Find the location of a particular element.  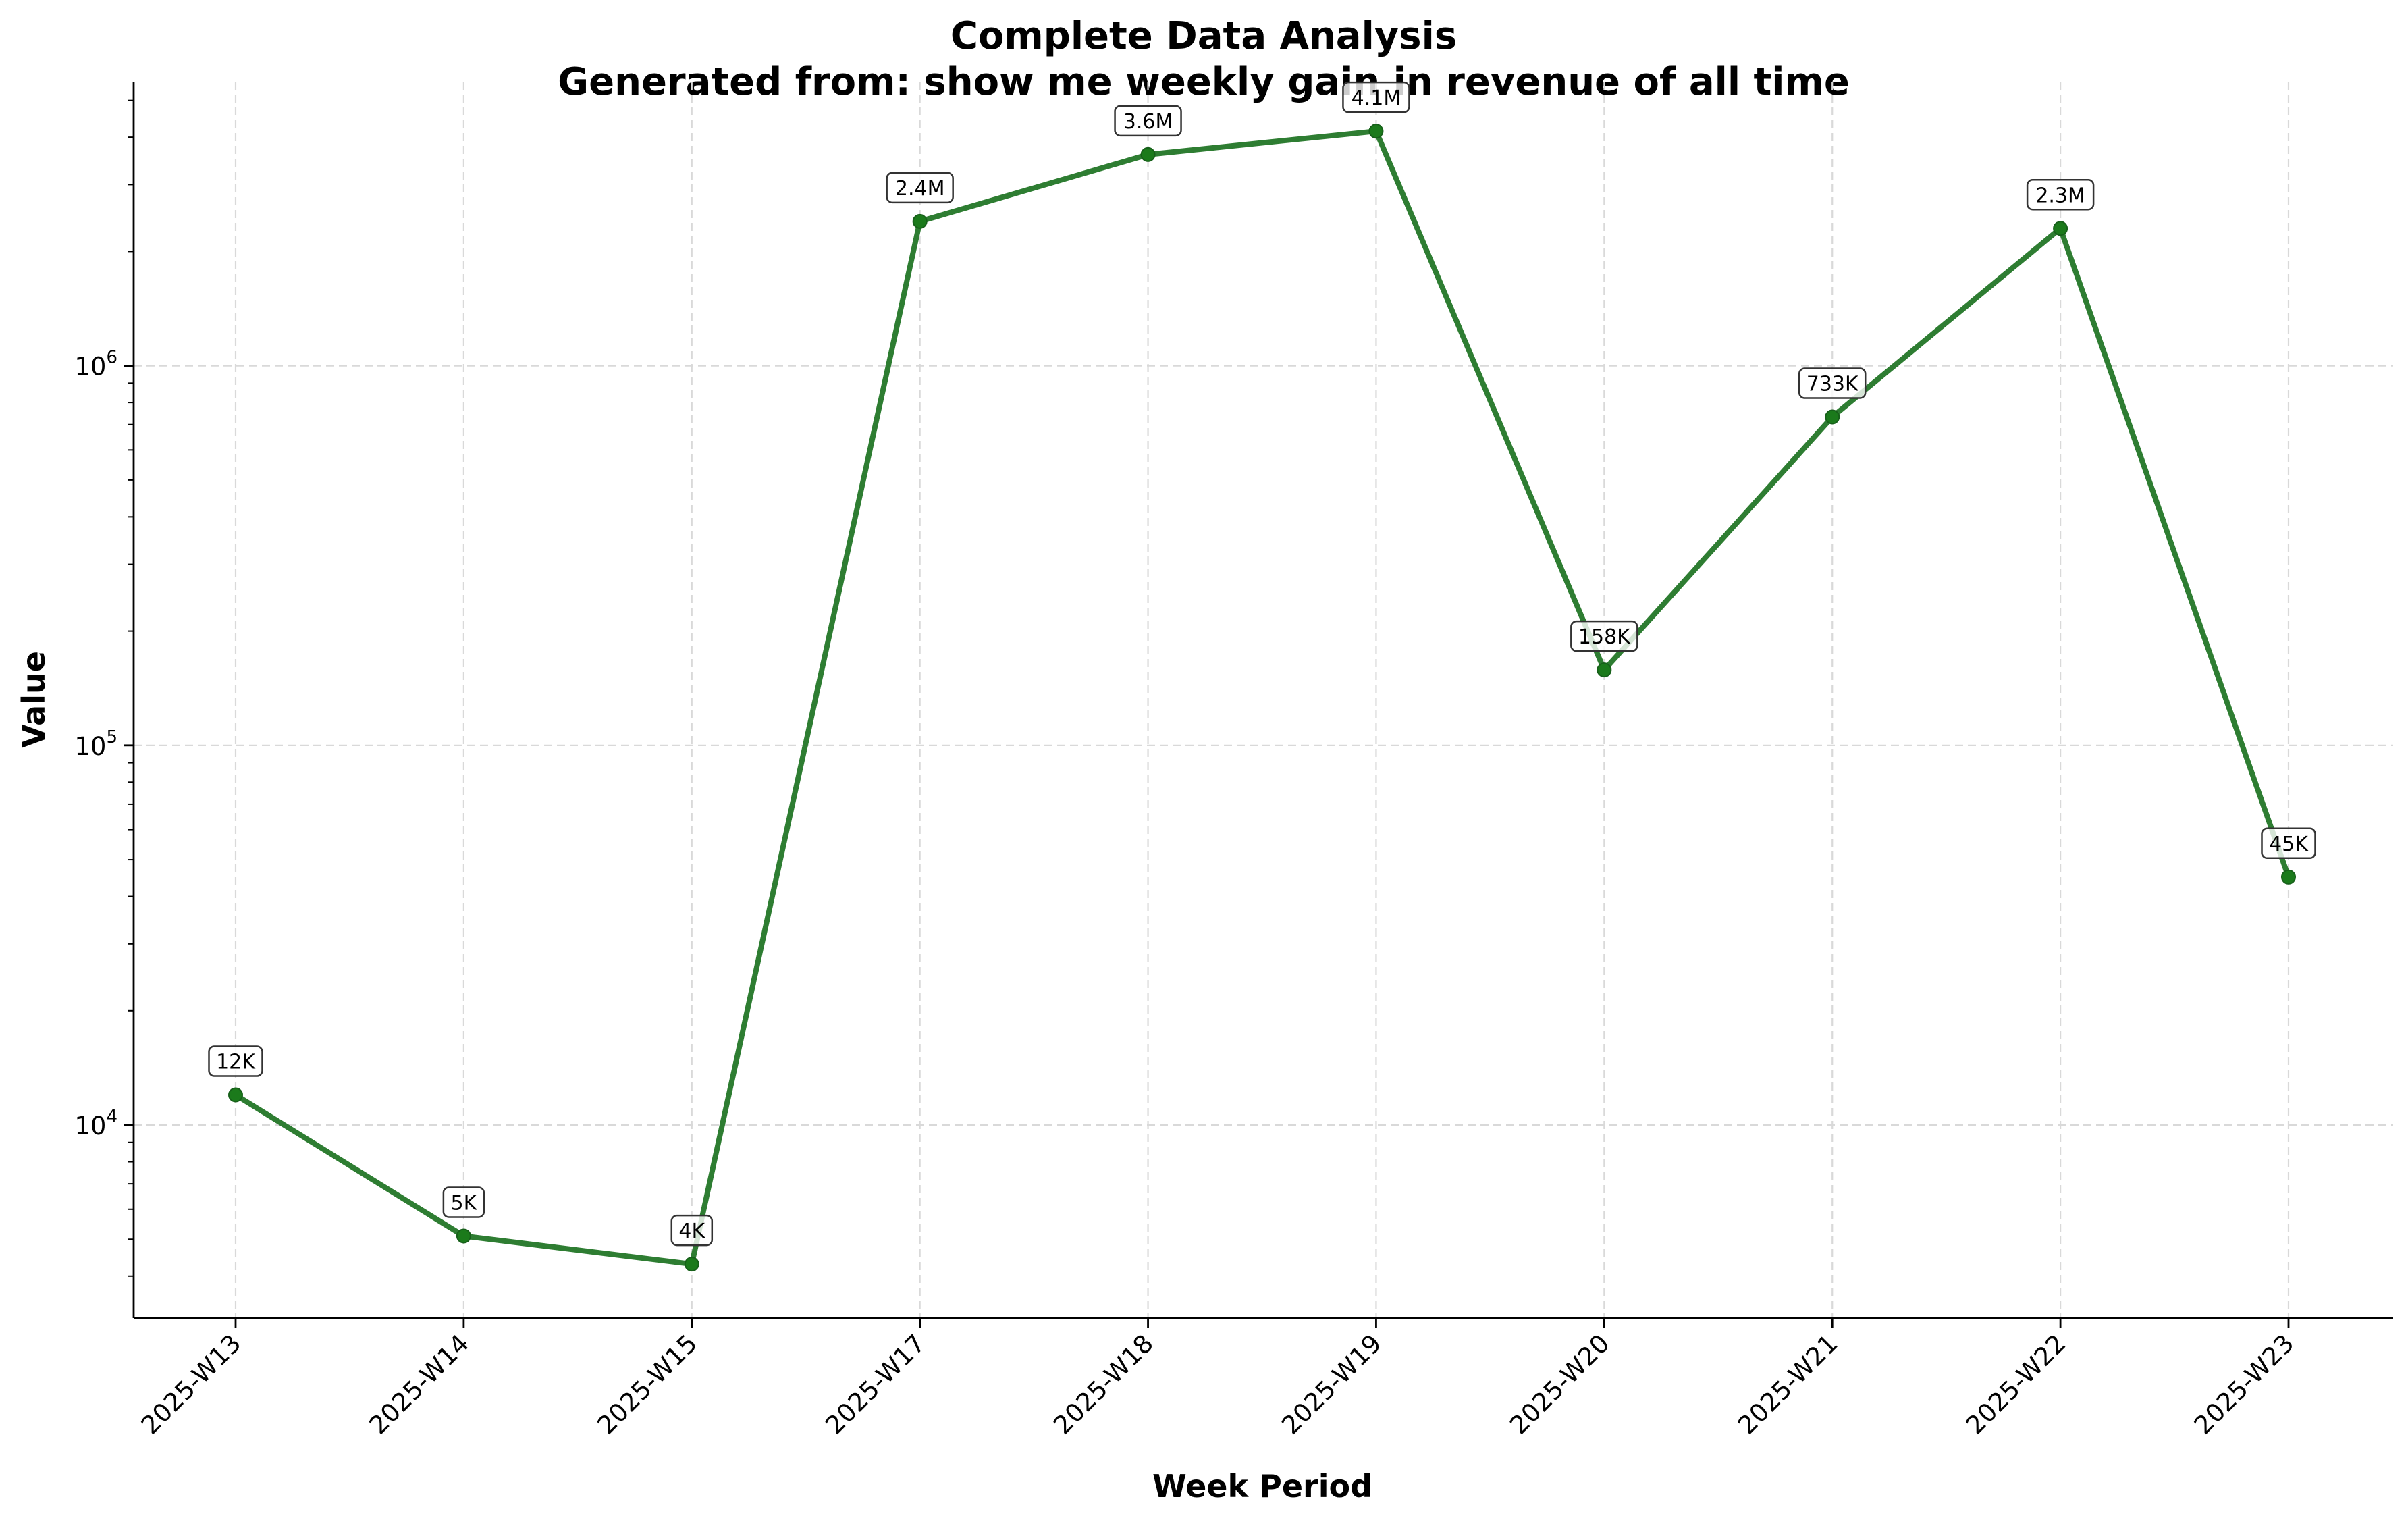

data-label: 158K is located at coordinates (1604, 636).